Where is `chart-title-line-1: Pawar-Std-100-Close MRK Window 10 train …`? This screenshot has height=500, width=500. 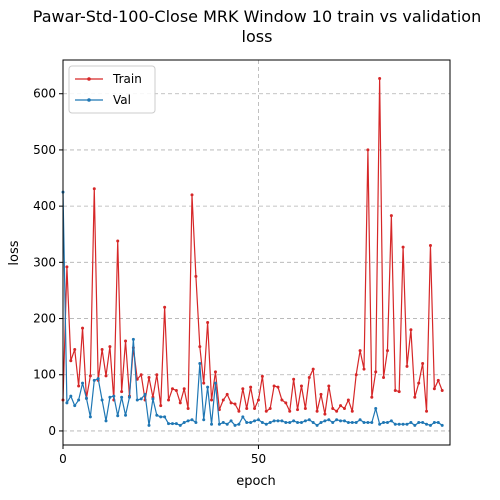
chart-title-line-1: Pawar-Std-100-Close MRK Window 10 train … is located at coordinates (257, 16).